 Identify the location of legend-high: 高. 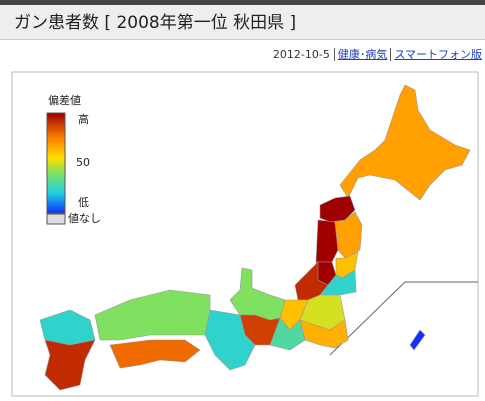
(83, 119).